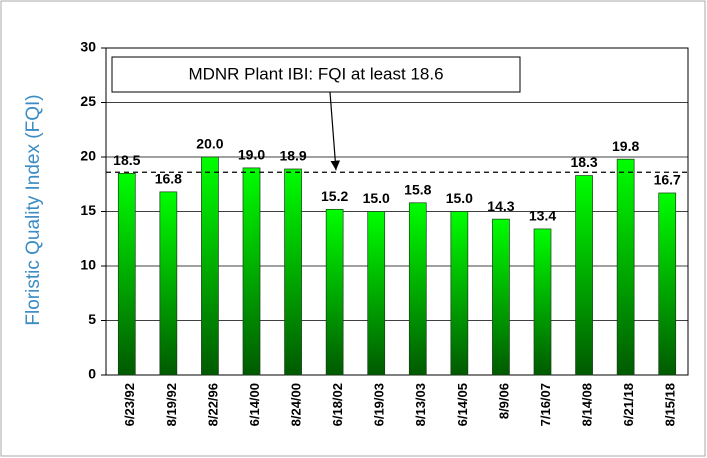 This screenshot has width=707, height=458. What do you see at coordinates (667, 180) in the screenshot?
I see `value-label: 16.7` at bounding box center [667, 180].